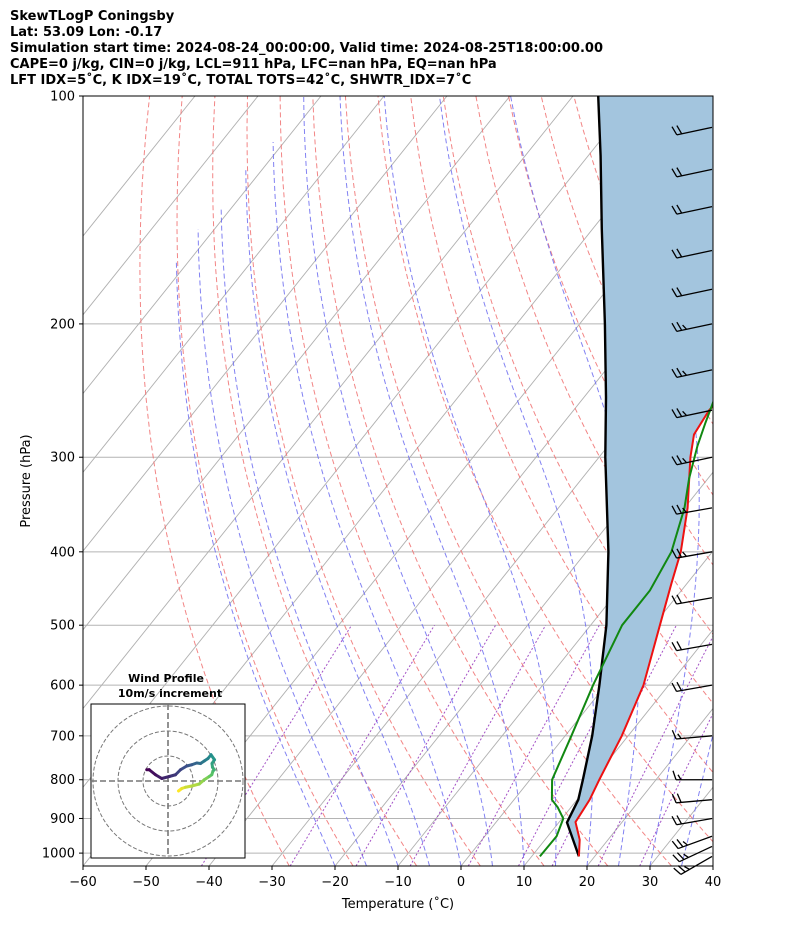  I want to click on y-axis-label: Pressure (hPa), so click(26, 480).